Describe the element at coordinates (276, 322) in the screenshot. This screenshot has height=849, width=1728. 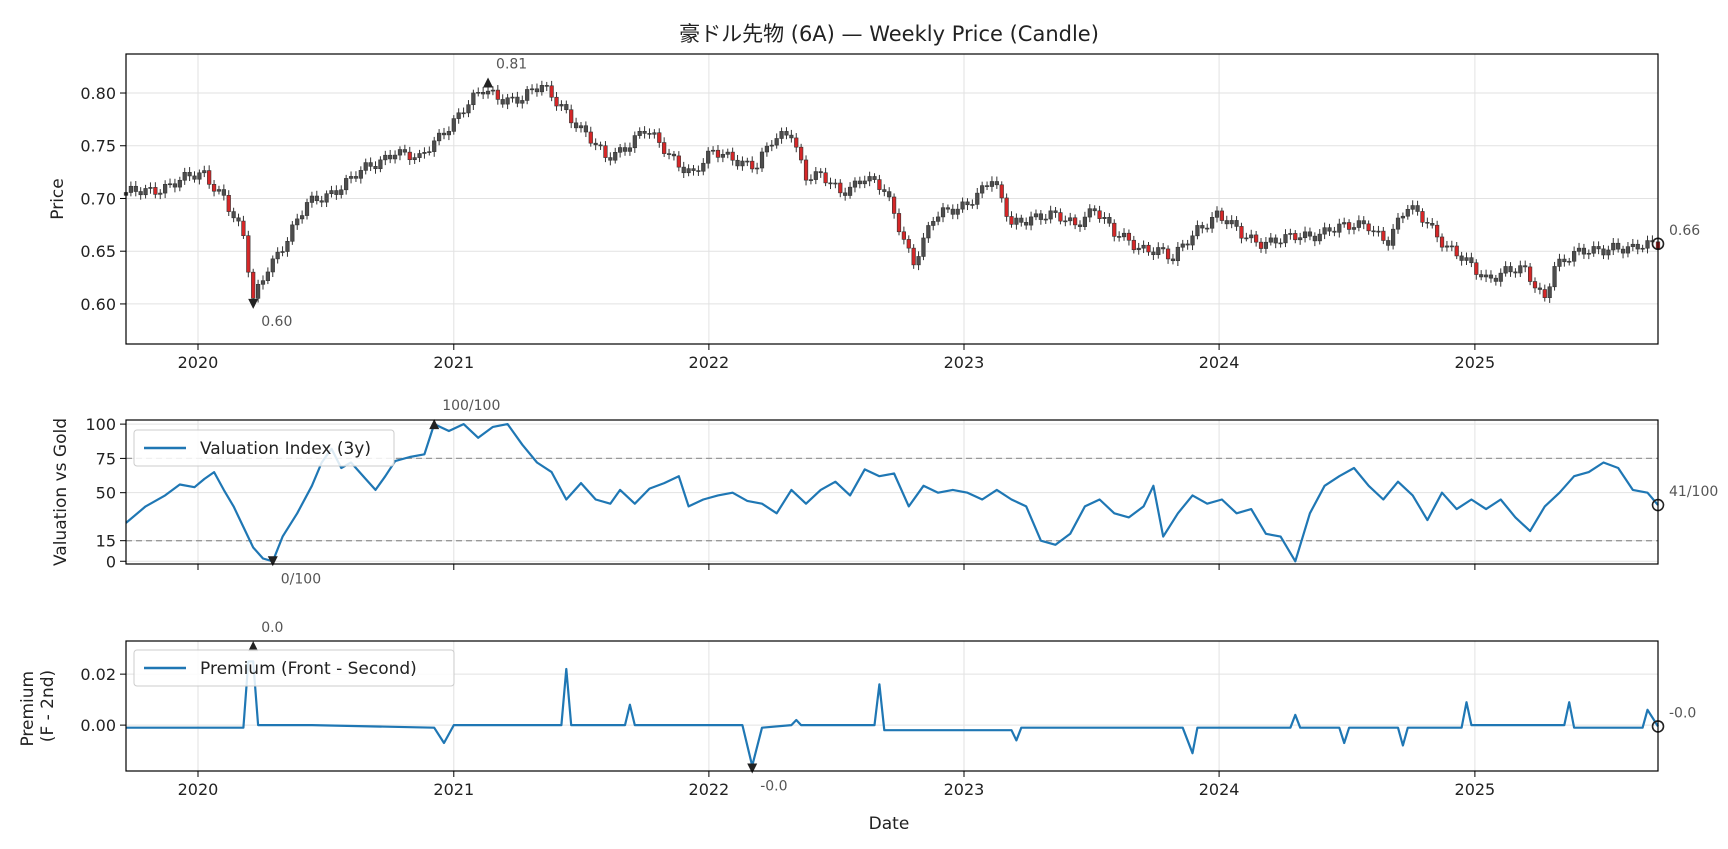
I see `trough-annotation: 0.60` at that location.